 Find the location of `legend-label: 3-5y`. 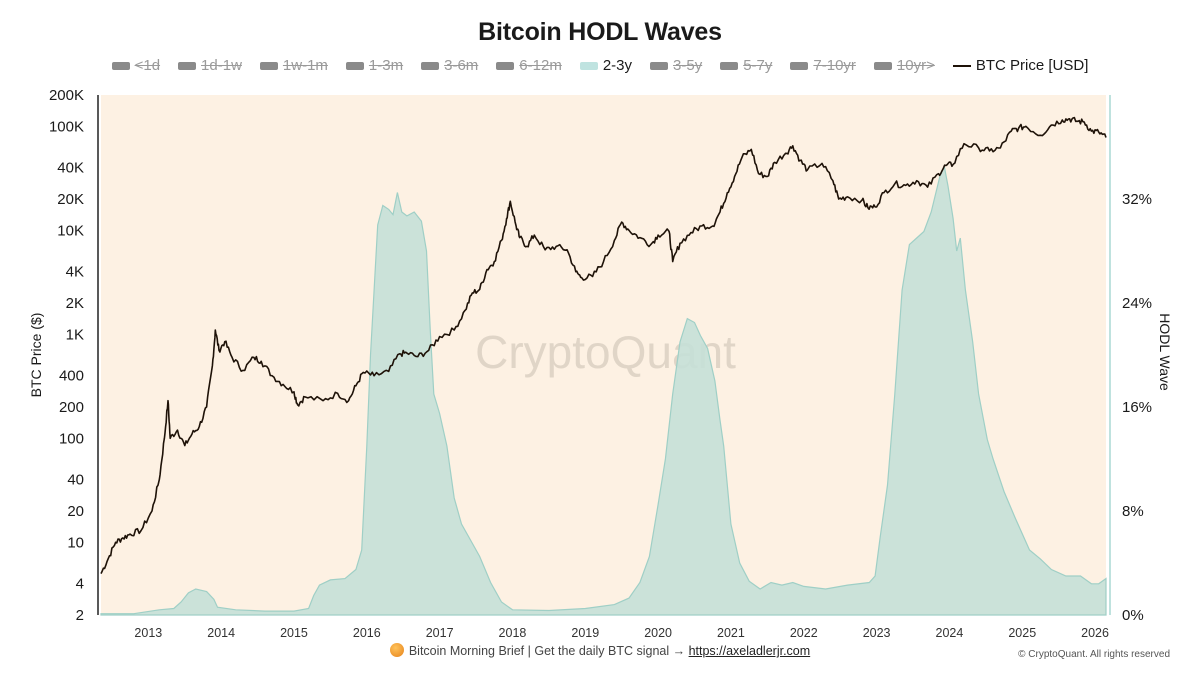

legend-label: 3-5y is located at coordinates (688, 65).